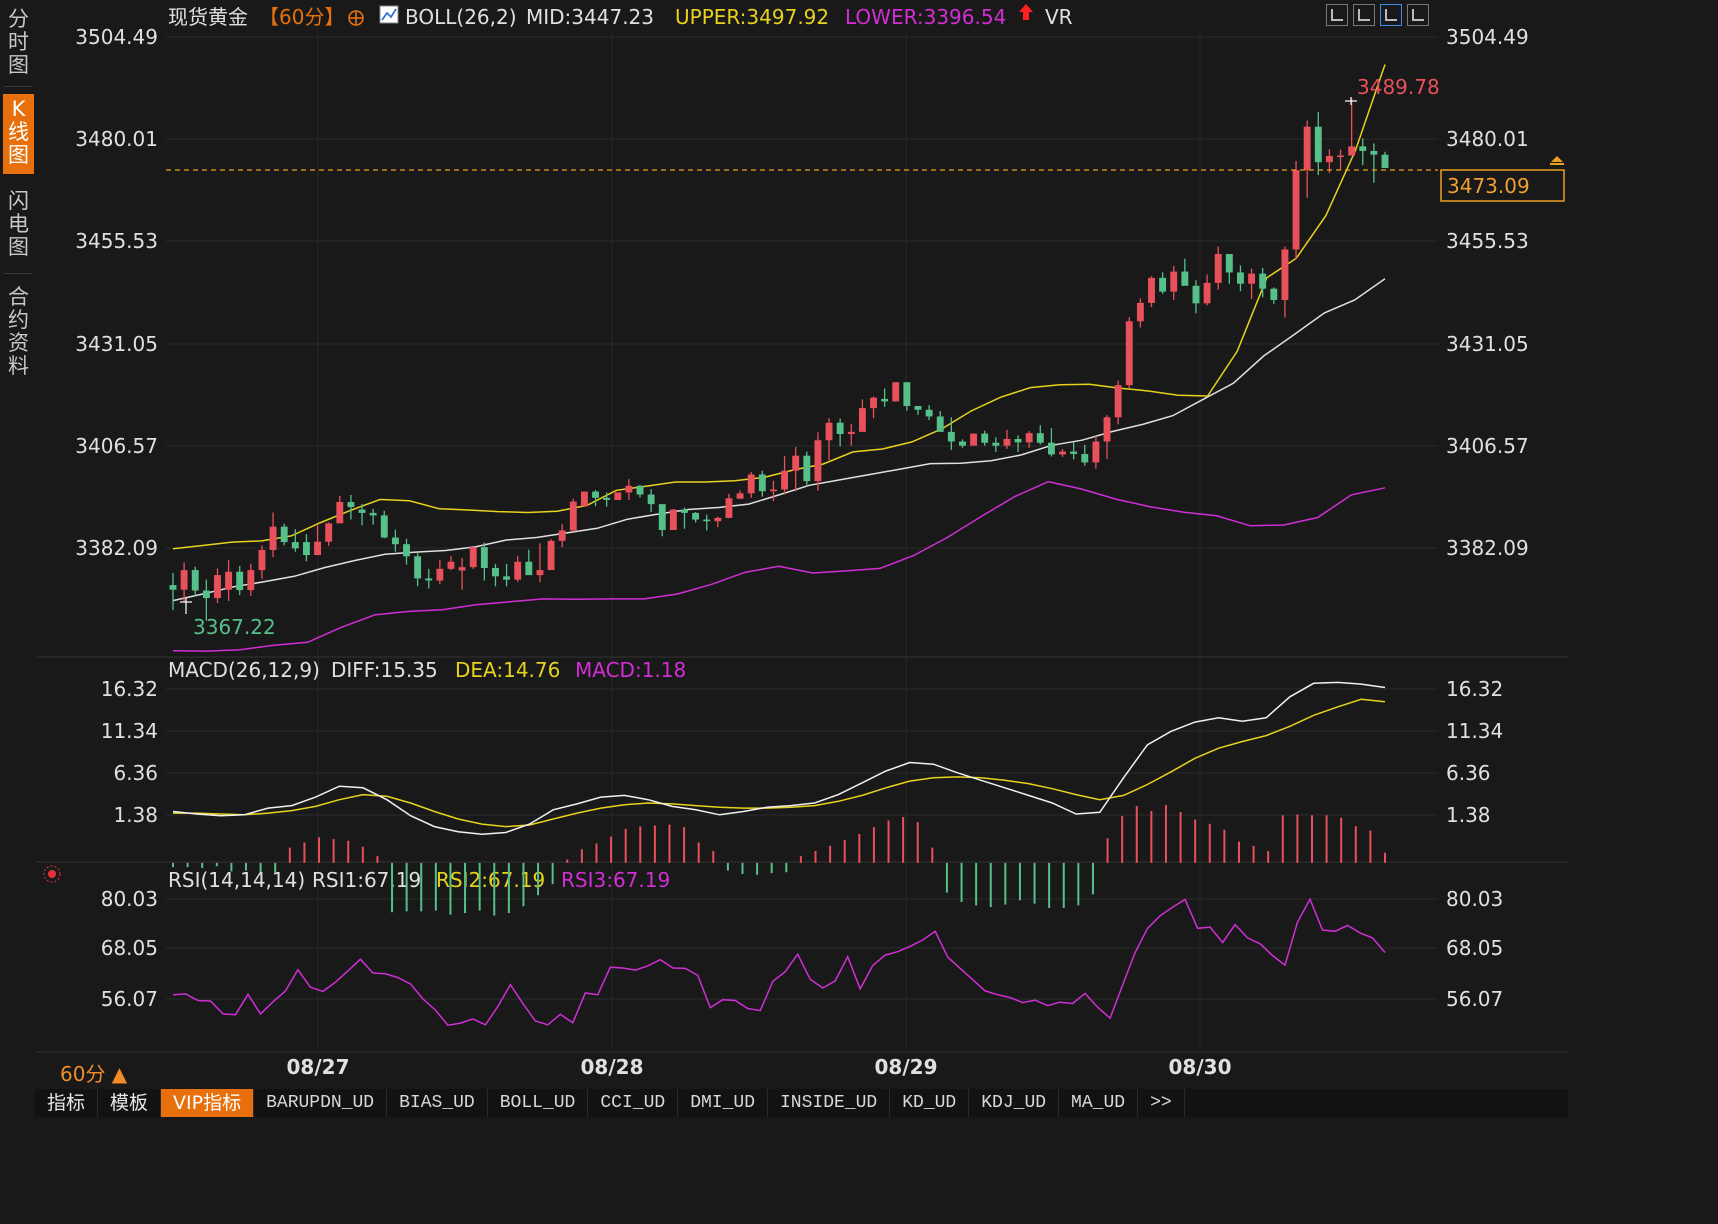 This screenshot has width=1718, height=1224. Describe the element at coordinates (18, 134) in the screenshot. I see `tab-kline: K线图` at that location.